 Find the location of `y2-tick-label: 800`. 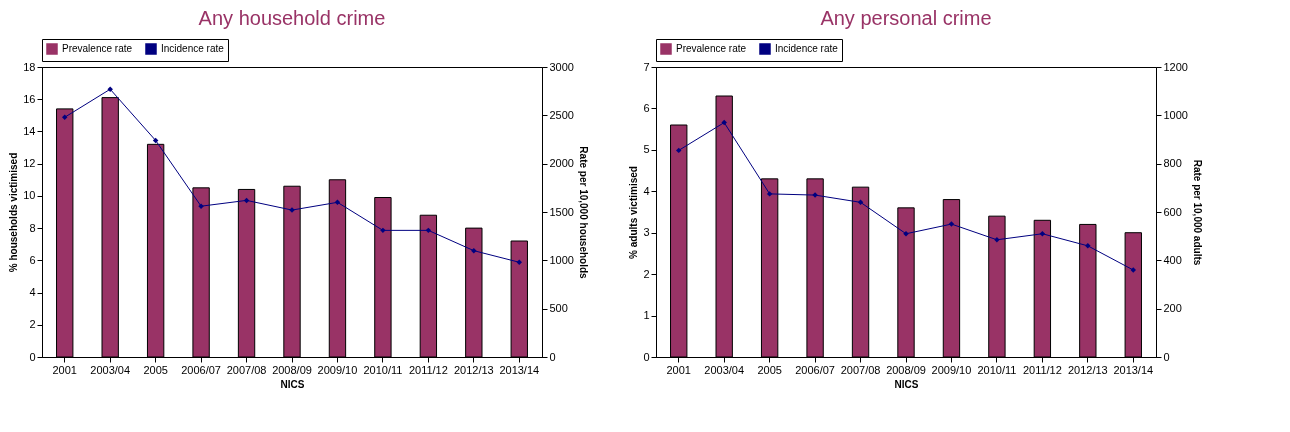

y2-tick-label: 800 is located at coordinates (1172, 163).